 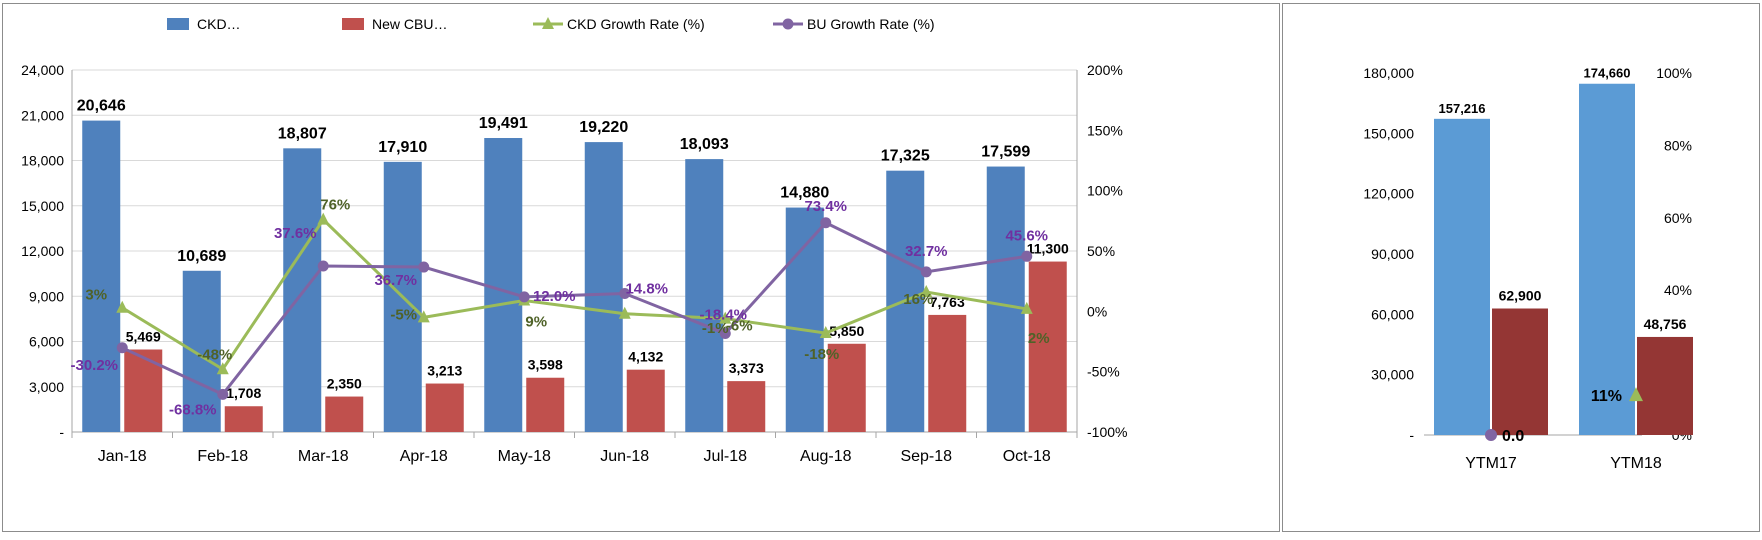 What do you see at coordinates (1026, 235) in the screenshot?
I see `bu-growth-label: 45.6%` at bounding box center [1026, 235].